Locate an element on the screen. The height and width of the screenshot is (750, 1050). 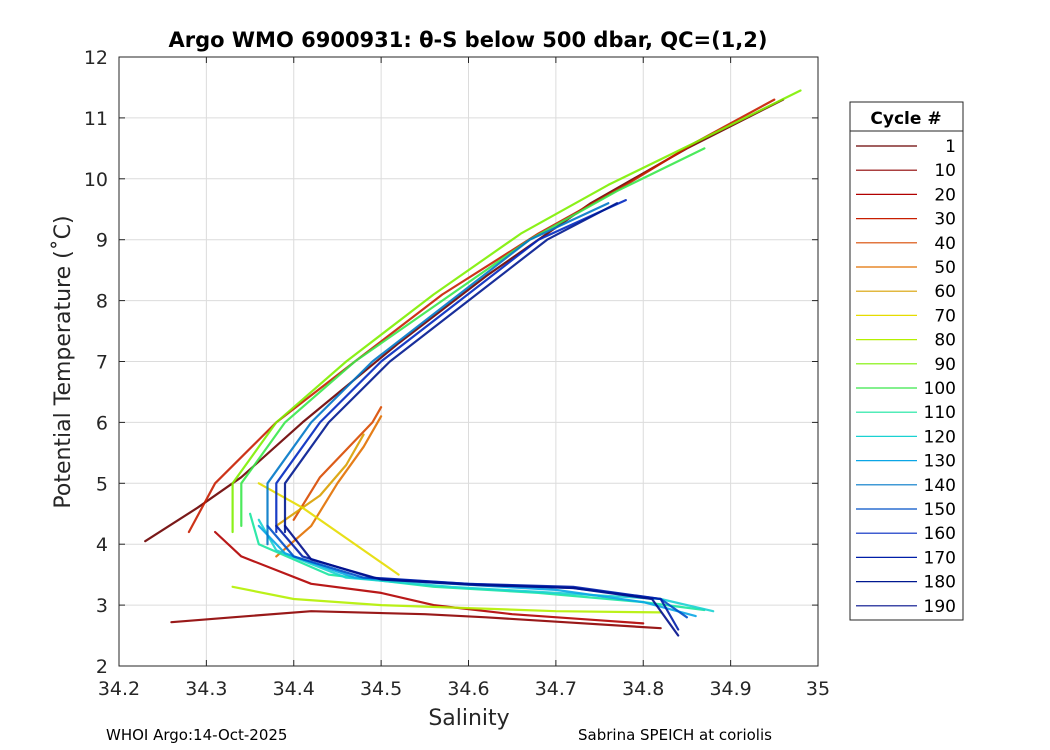
y-tick-label: 4 is located at coordinates (102, 545).